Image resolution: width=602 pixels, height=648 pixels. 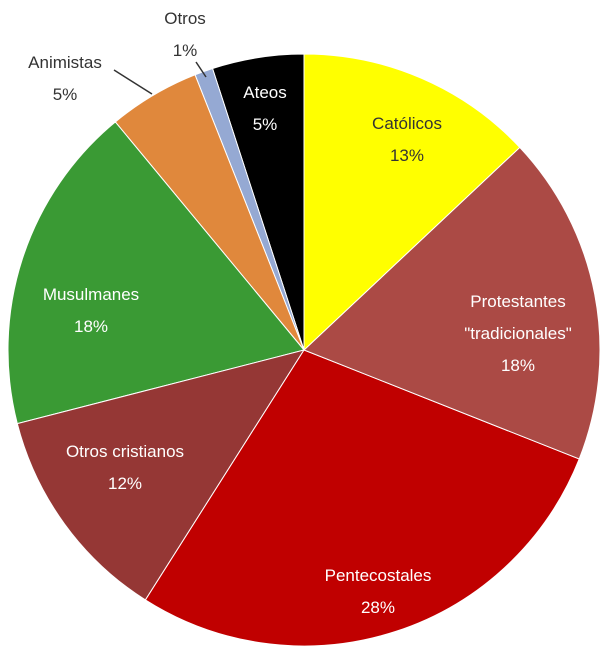 What do you see at coordinates (65, 62) in the screenshot?
I see `category-label: Animistas` at bounding box center [65, 62].